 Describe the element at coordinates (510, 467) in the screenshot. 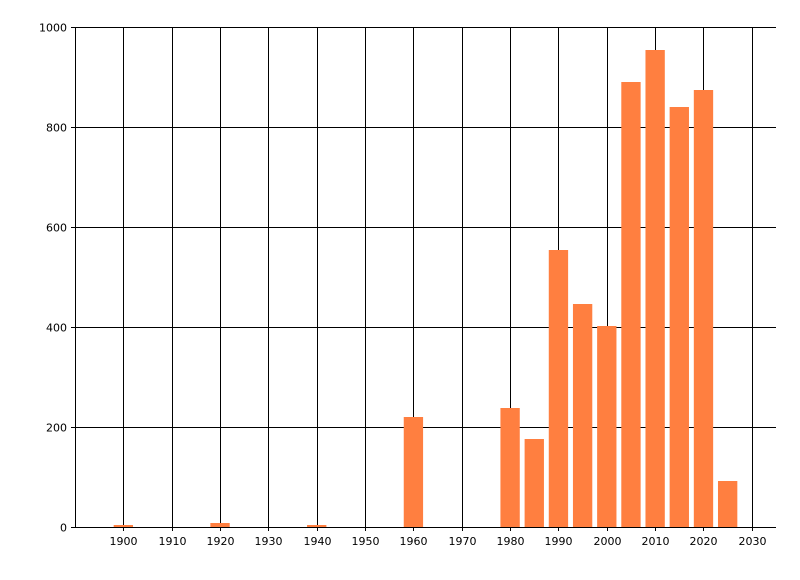

I see `bar-1980` at that location.